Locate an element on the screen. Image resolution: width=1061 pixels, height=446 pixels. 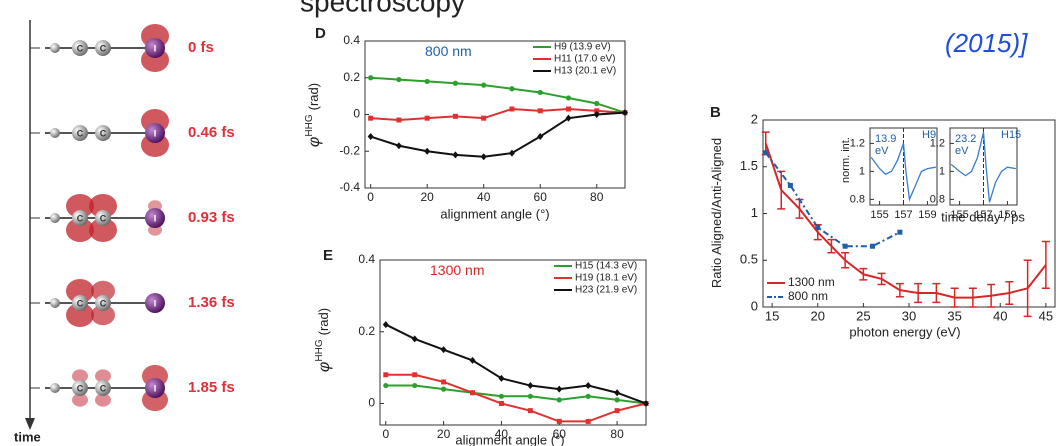
h-atom is located at coordinates (55, 388).